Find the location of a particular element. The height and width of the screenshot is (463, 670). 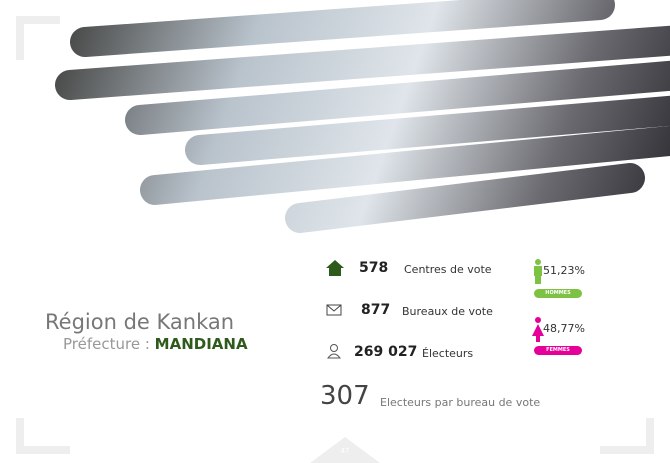

stat-label: Électeurs is located at coordinates (448, 353).